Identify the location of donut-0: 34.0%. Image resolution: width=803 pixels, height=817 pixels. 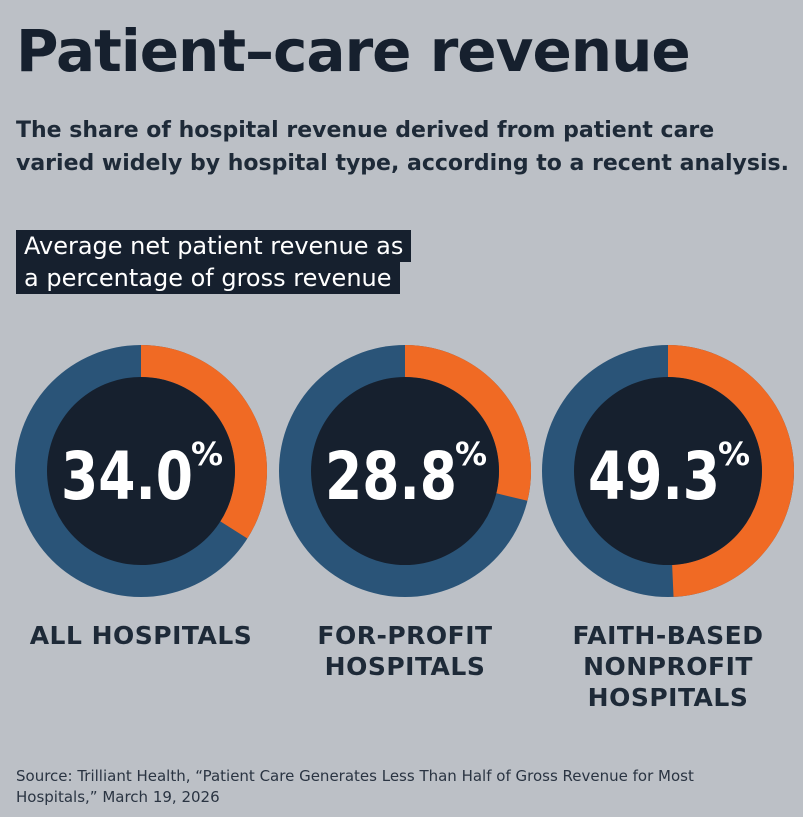
(141, 471).